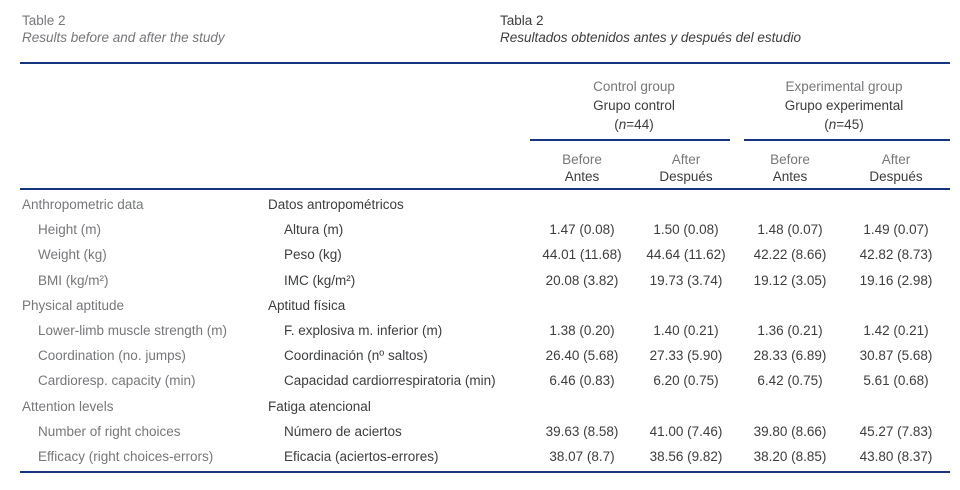 The image size is (960, 490). I want to click on subheader-control-before: Before Antes, so click(582, 168).